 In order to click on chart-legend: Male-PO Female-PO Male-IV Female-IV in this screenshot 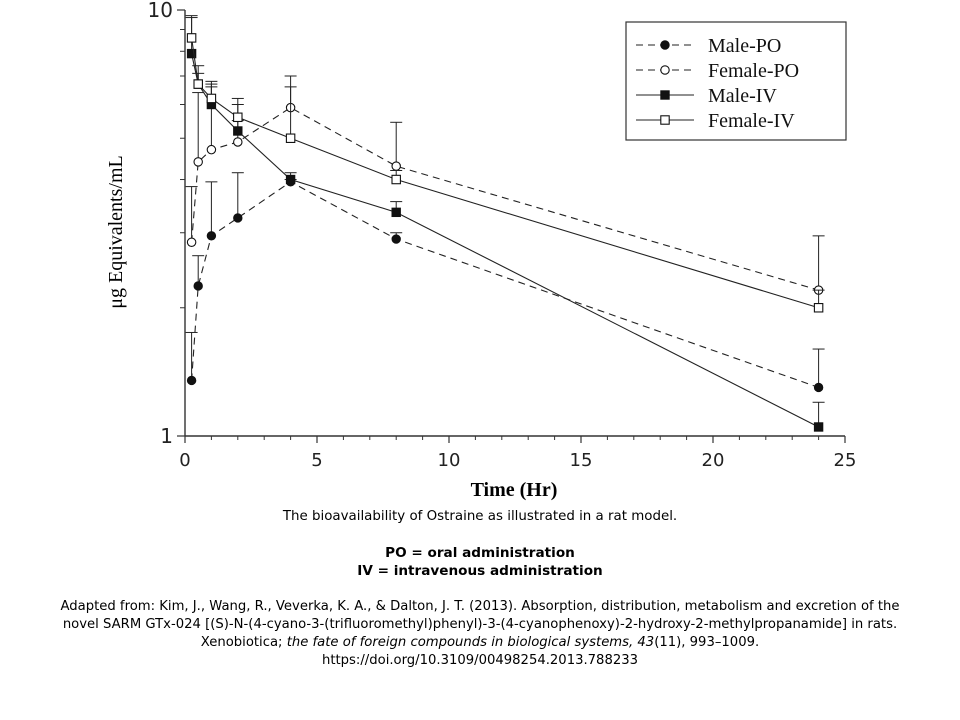, I will do `click(736, 81)`.